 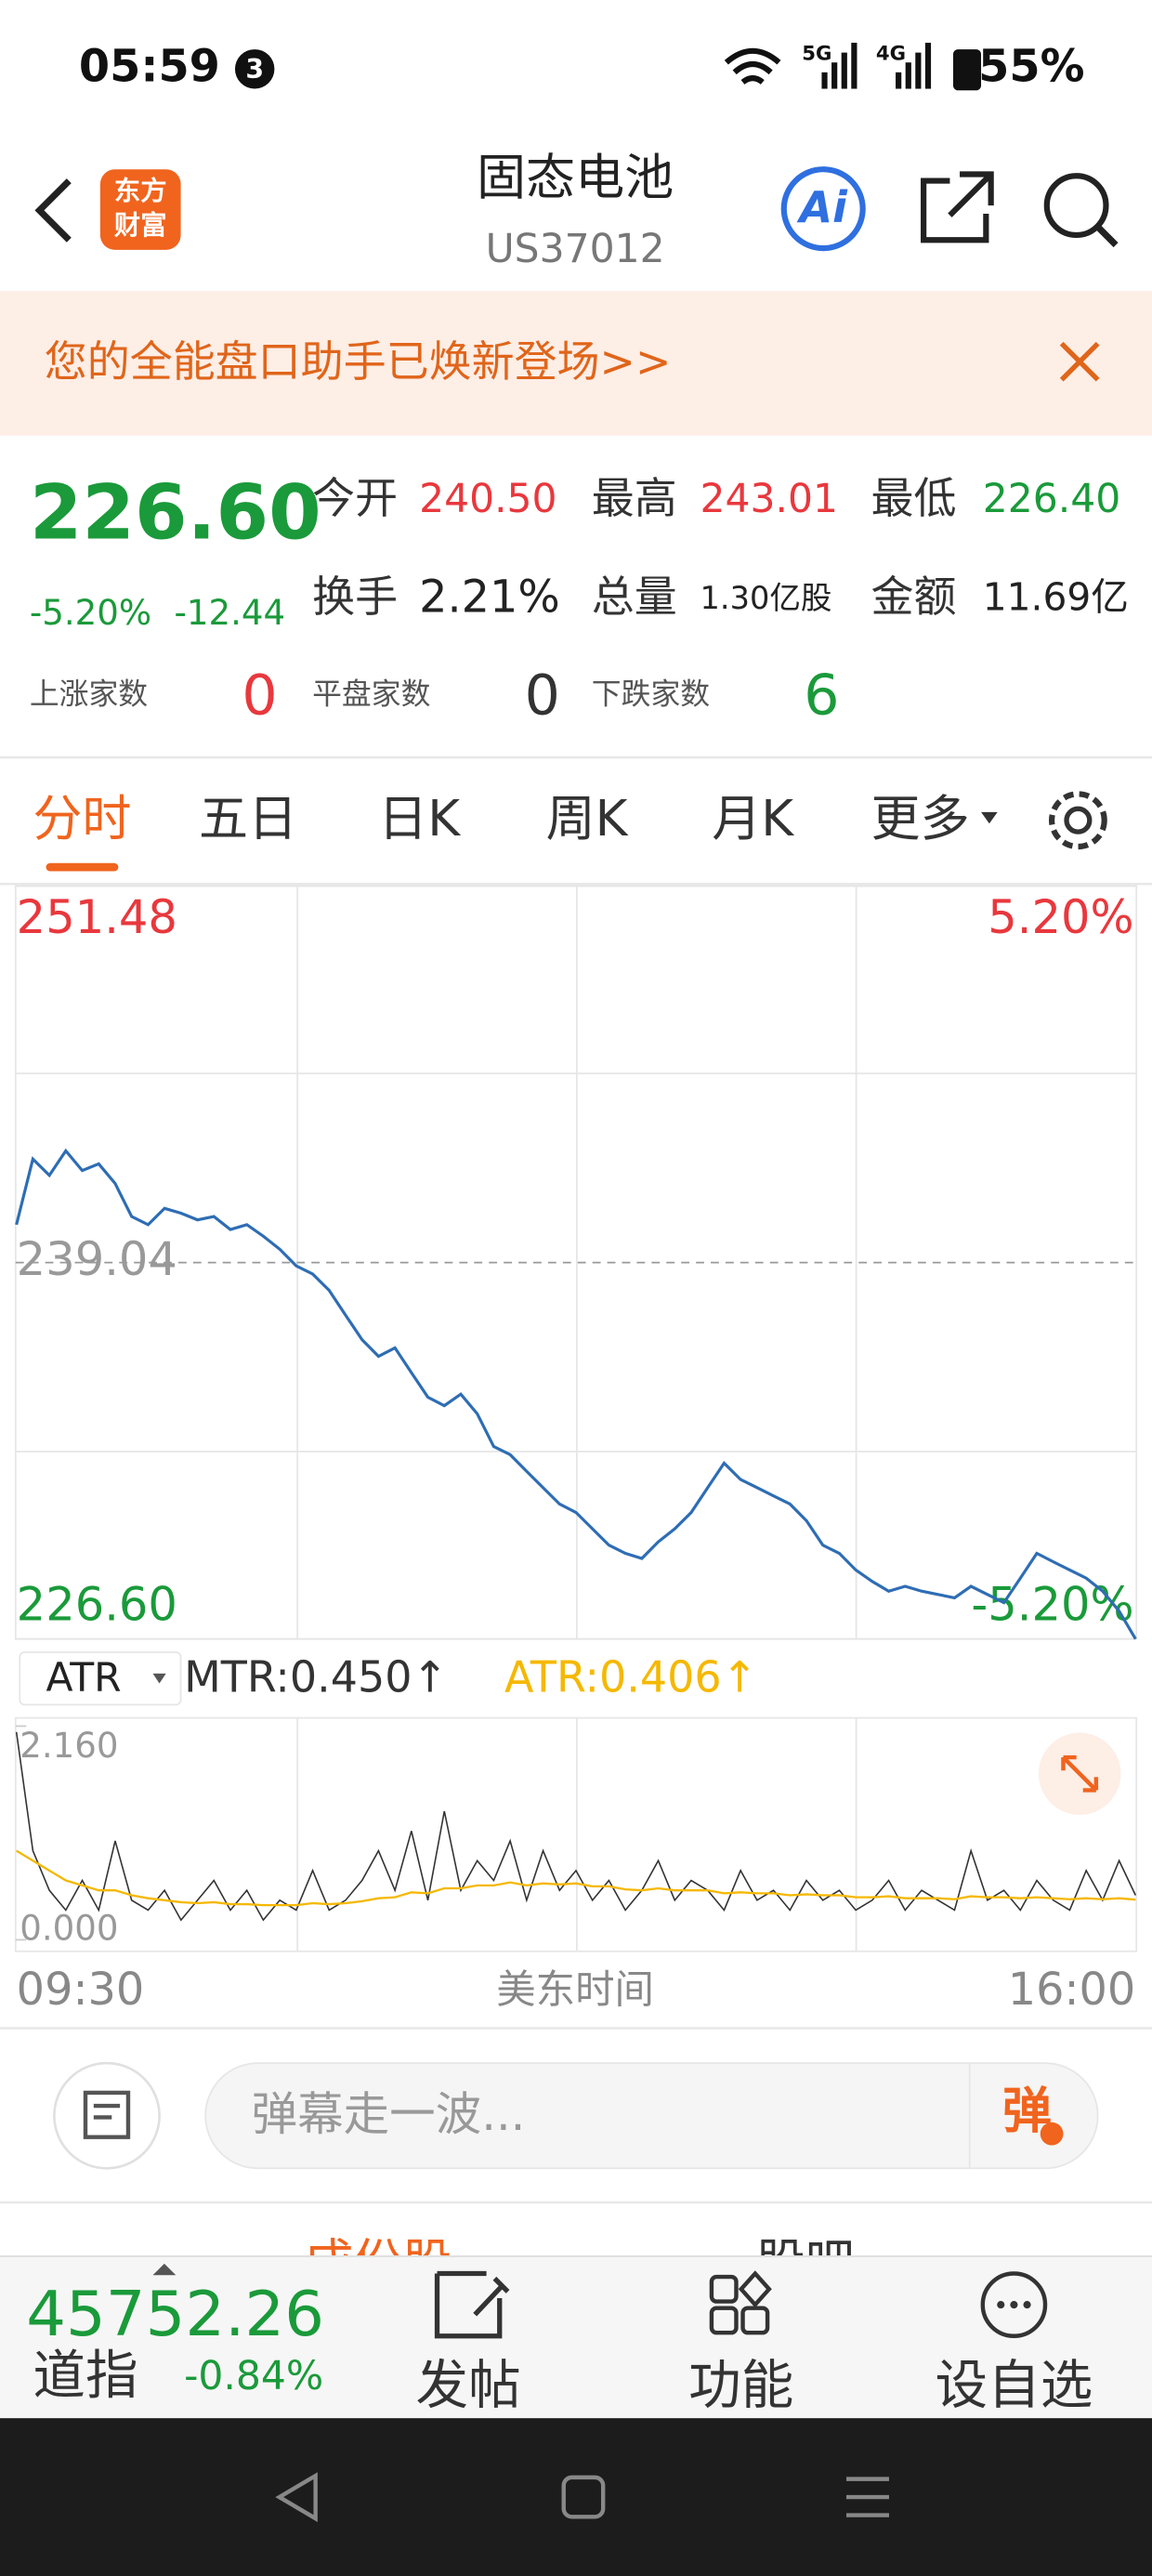 I want to click on legend-entry: MTR:0.450↑, so click(x=316, y=1676).